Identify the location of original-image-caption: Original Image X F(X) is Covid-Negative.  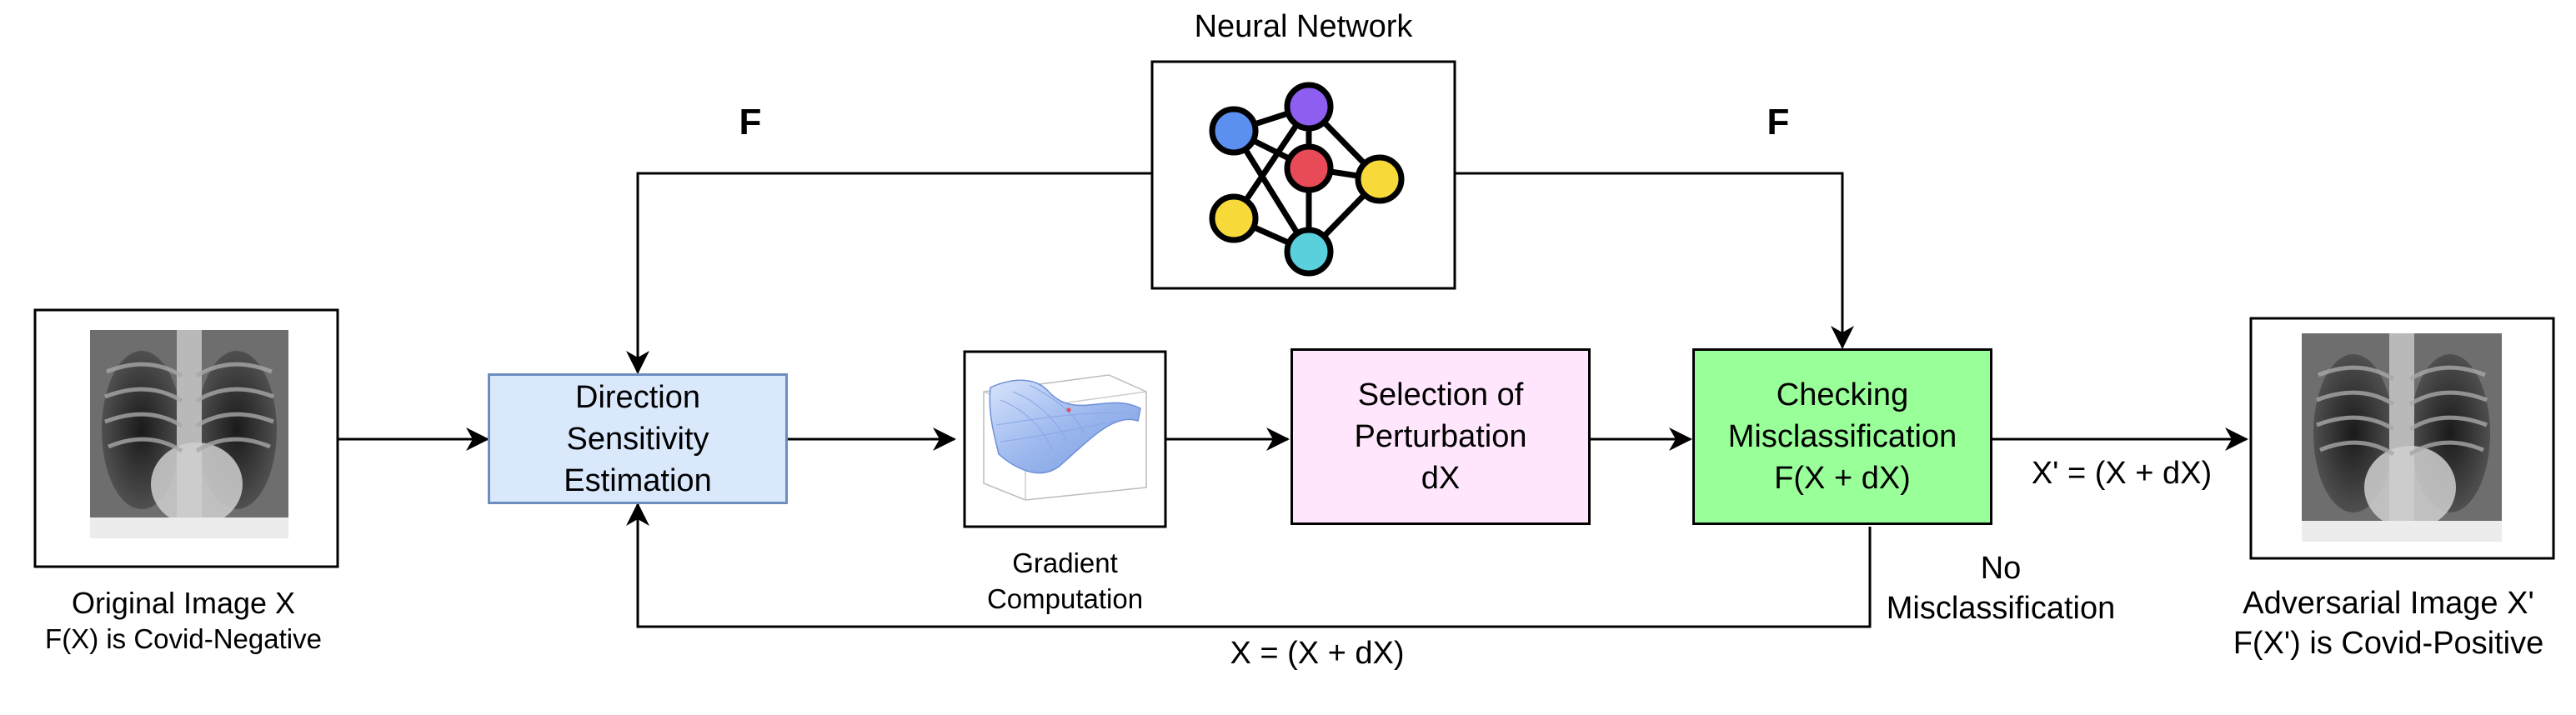
(183, 621).